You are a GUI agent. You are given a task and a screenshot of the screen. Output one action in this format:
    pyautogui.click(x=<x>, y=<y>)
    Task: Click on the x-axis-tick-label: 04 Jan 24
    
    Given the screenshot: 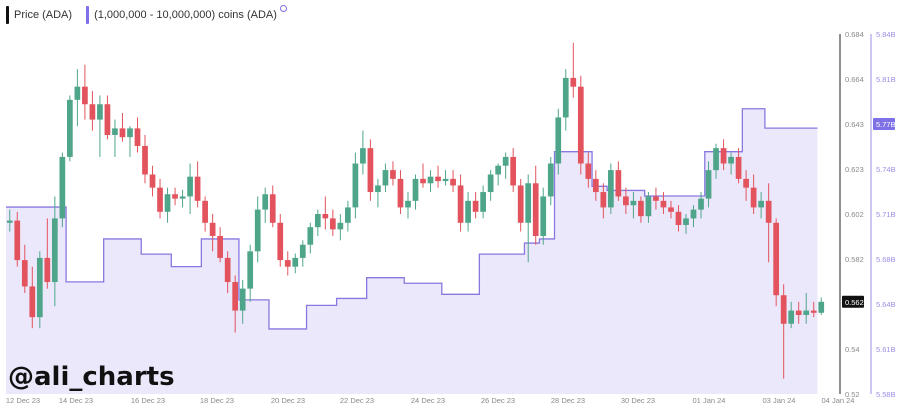 What is the action you would take?
    pyautogui.click(x=838, y=400)
    